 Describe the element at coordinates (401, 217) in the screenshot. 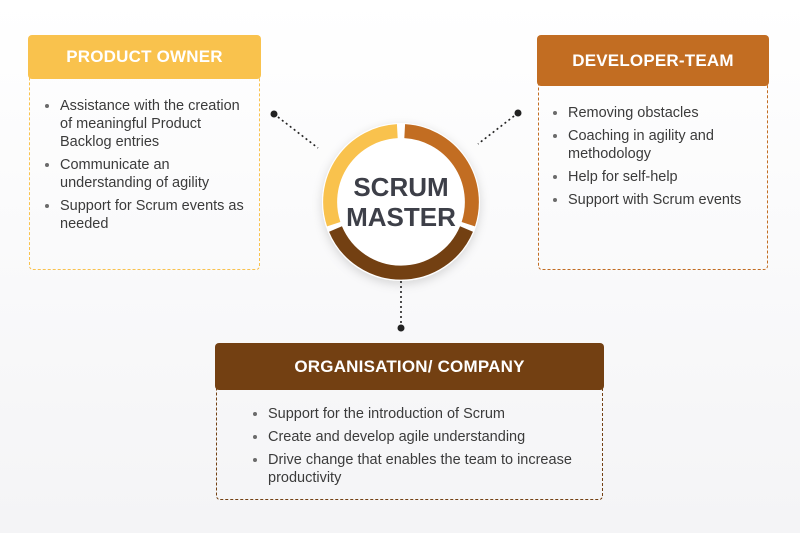

I see `center-label-line2: MASTER` at that location.